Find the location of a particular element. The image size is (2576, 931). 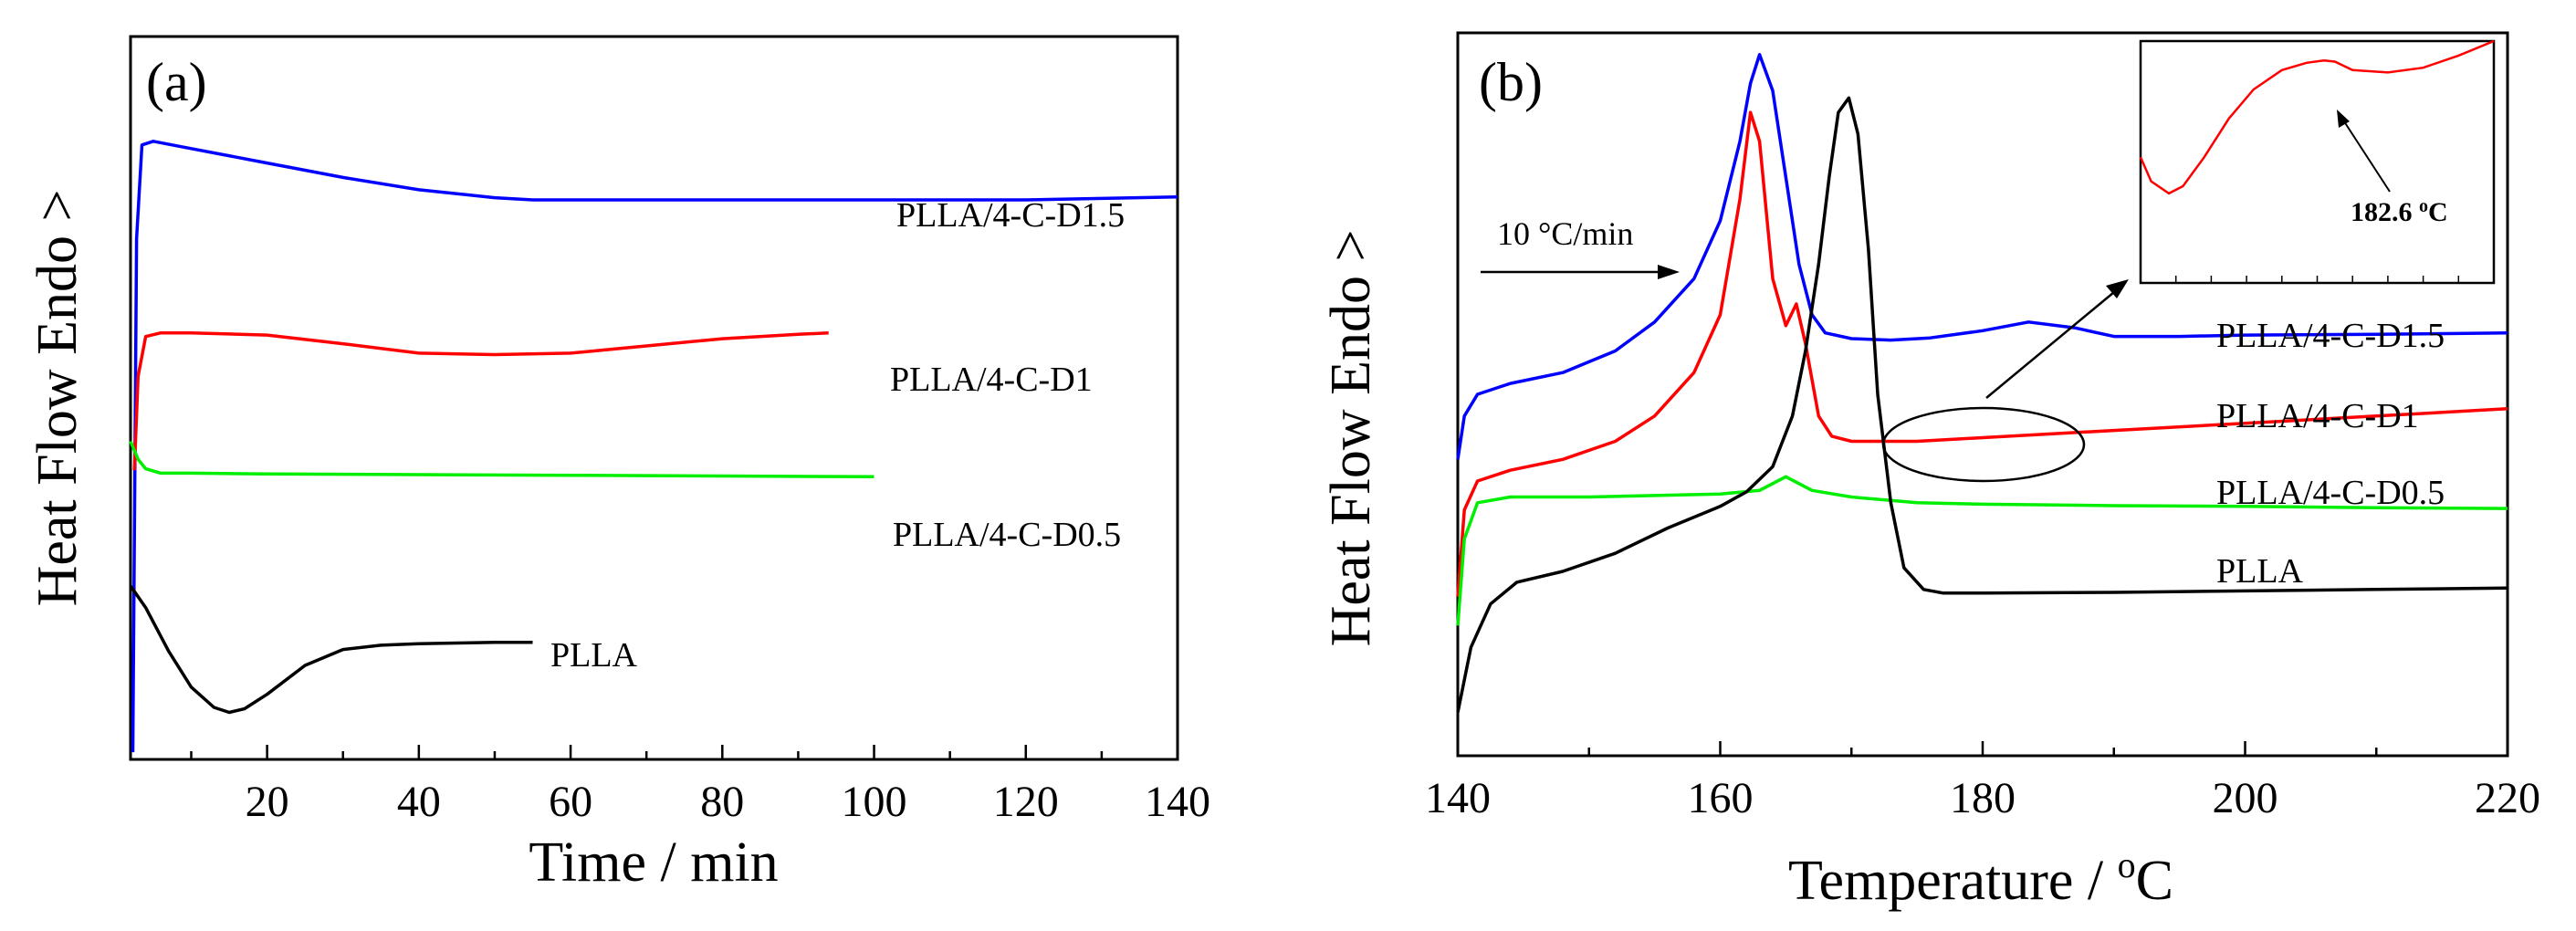

x-ticks-b: 140 160 180 200 220 is located at coordinates (1983, 781).